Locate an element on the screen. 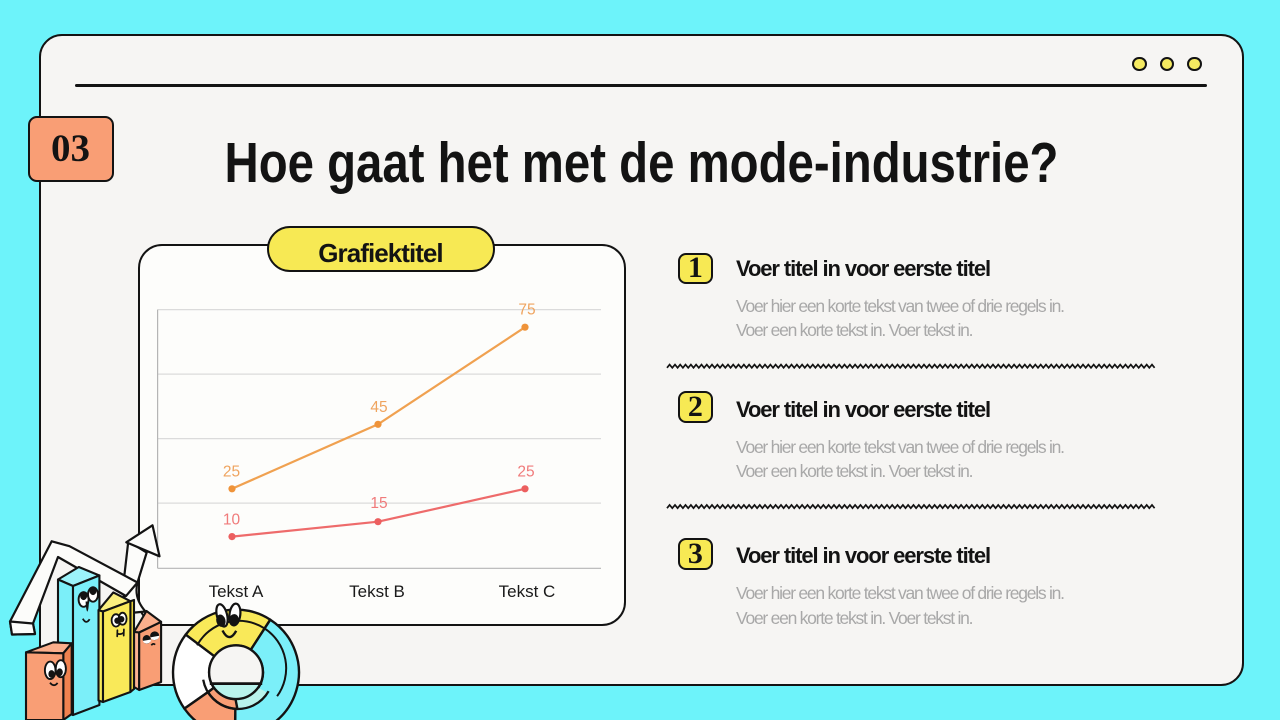 The height and width of the screenshot is (720, 1280). svg-text: 75 is located at coordinates (526, 310).